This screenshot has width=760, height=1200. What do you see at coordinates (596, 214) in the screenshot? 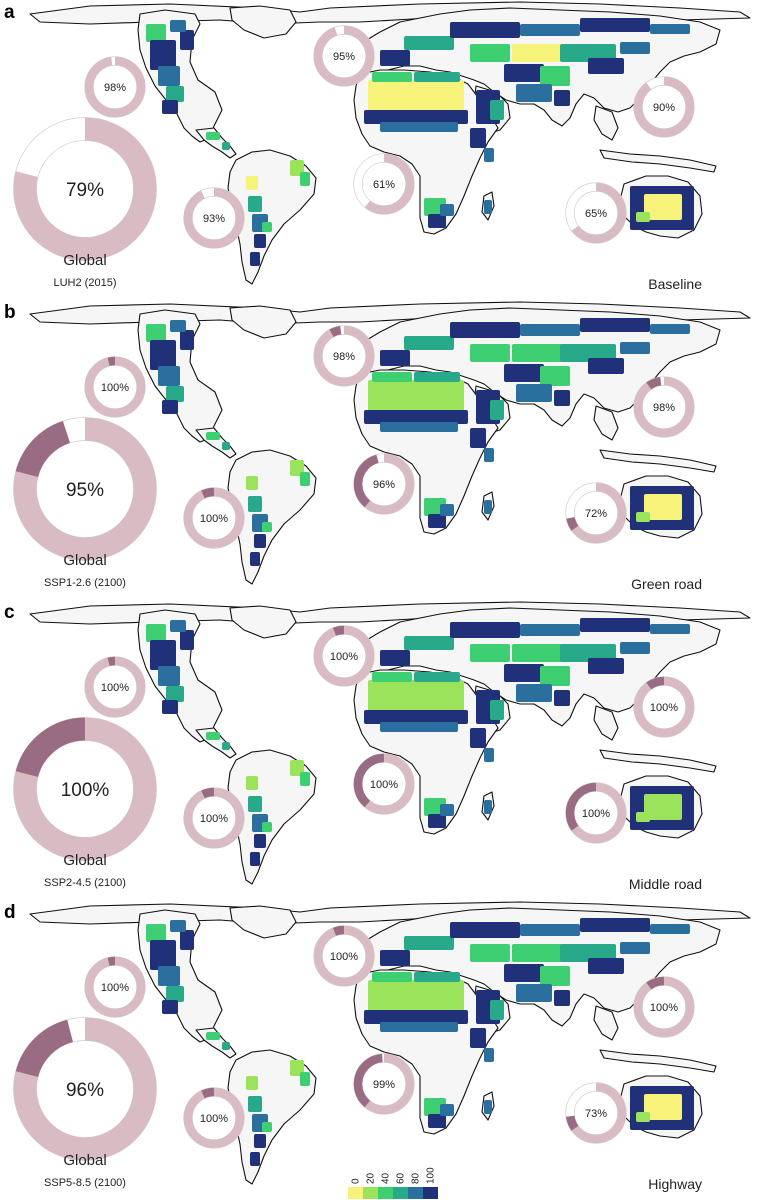
I see `donut-oceania-label: 65%` at bounding box center [596, 214].